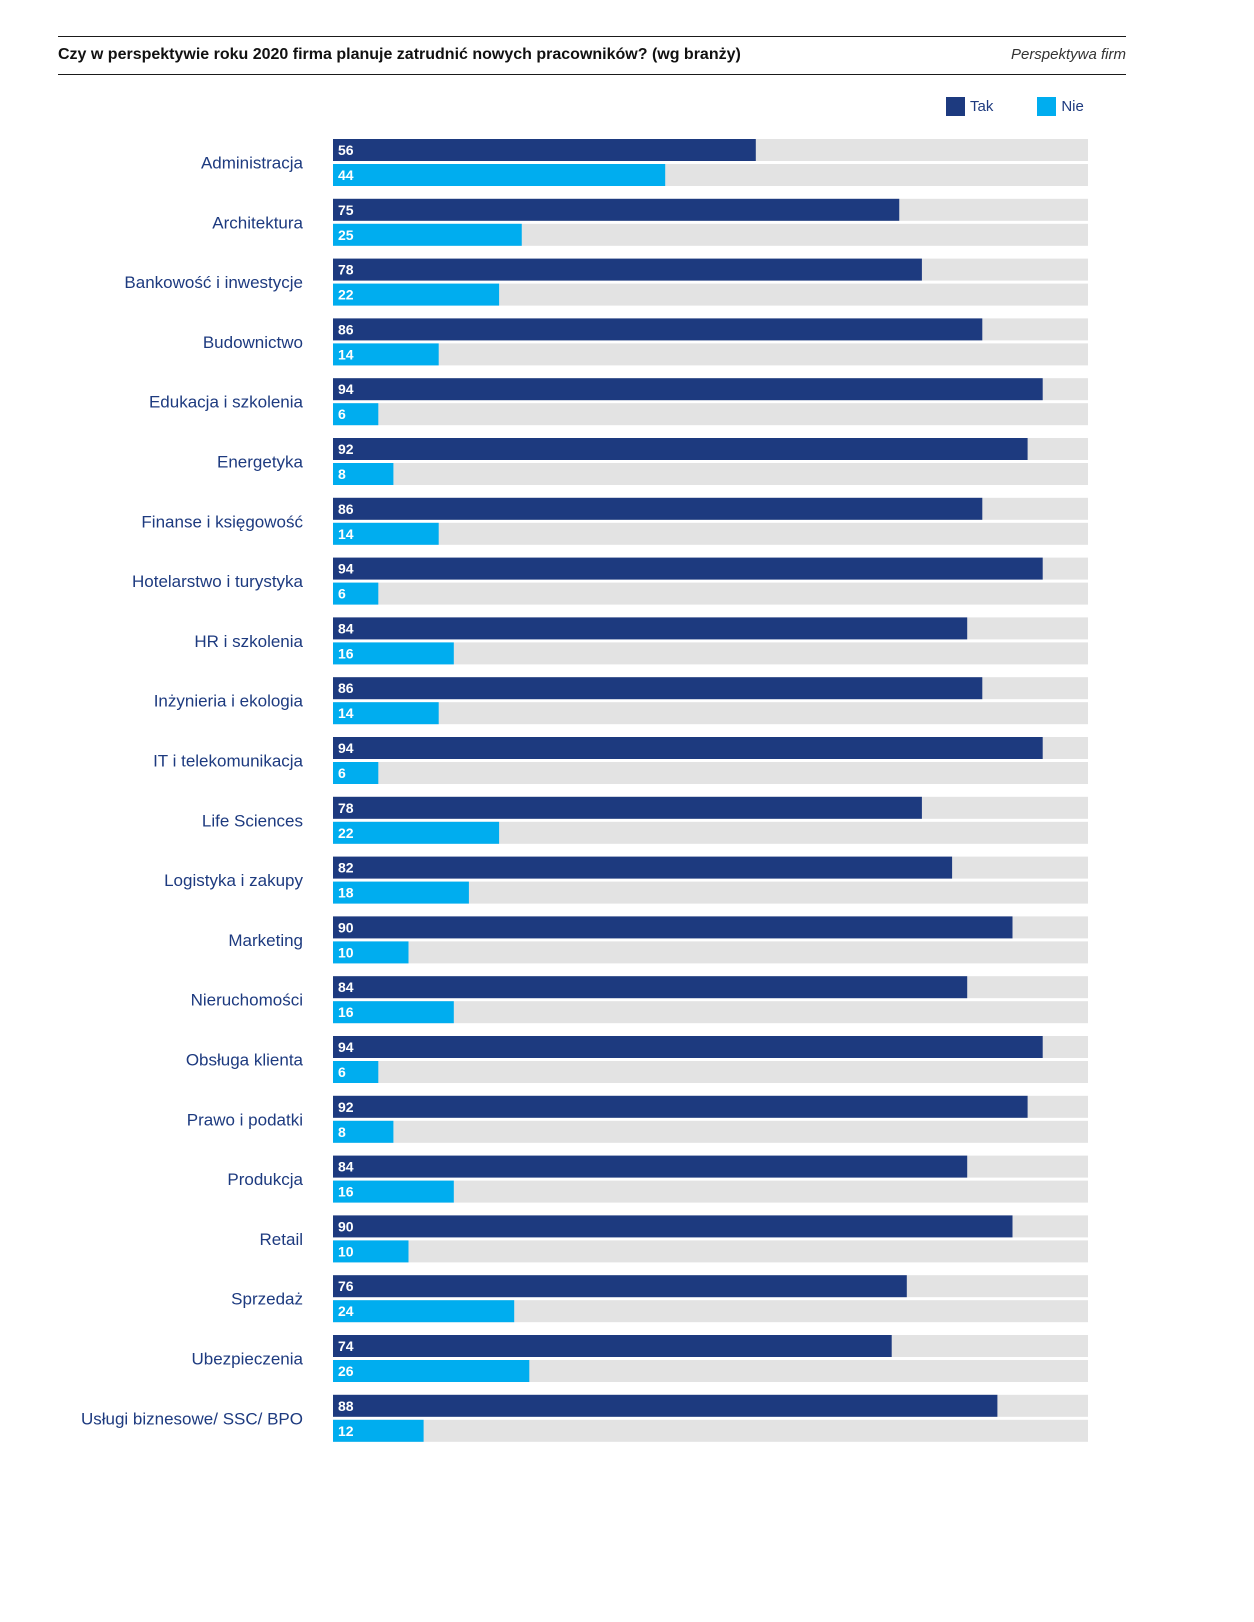 The image size is (1254, 1622). Describe the element at coordinates (592, 74) in the screenshot. I see `header-rule` at that location.